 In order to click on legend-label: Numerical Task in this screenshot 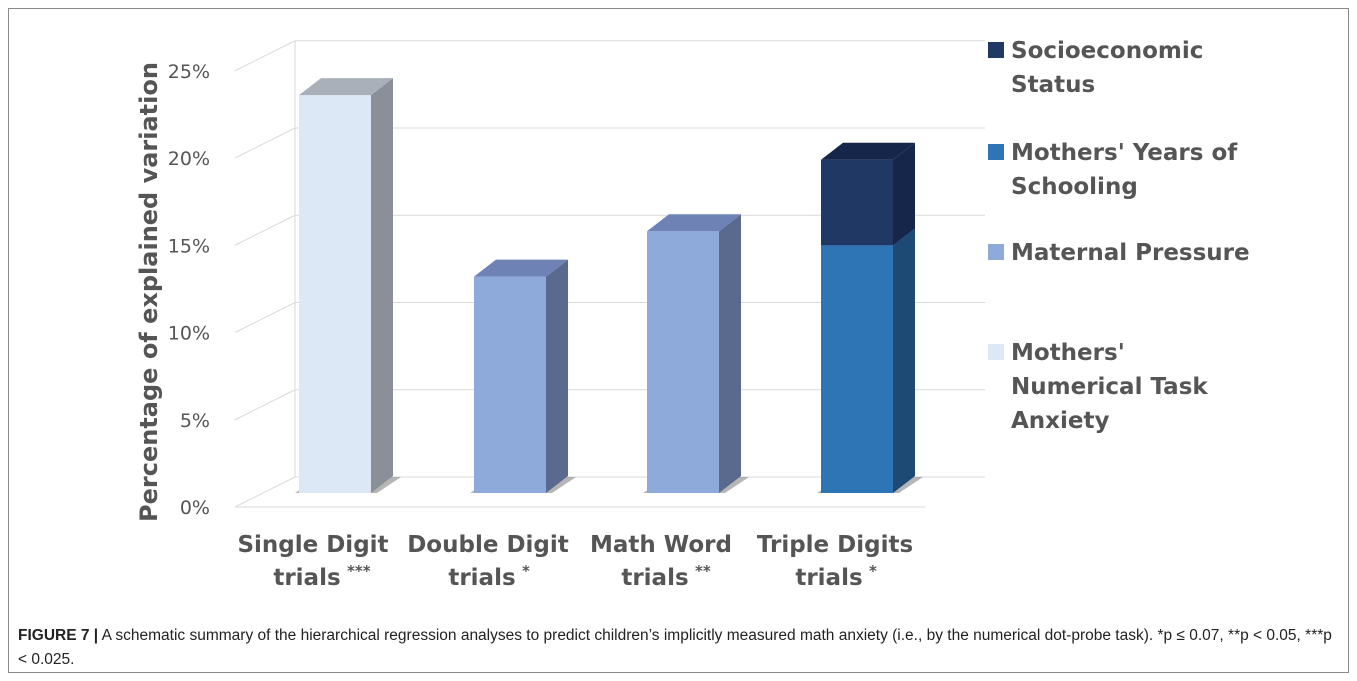, I will do `click(1109, 387)`.